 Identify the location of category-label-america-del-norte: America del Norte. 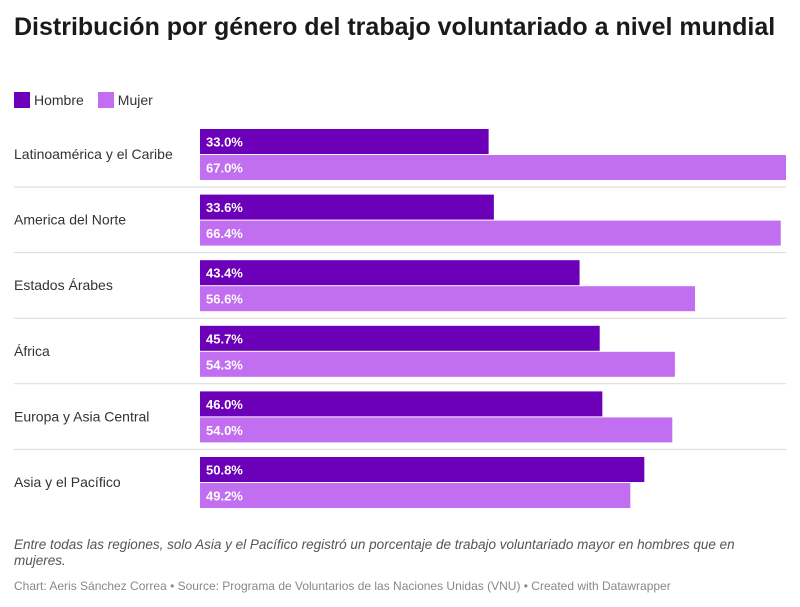
(70, 220).